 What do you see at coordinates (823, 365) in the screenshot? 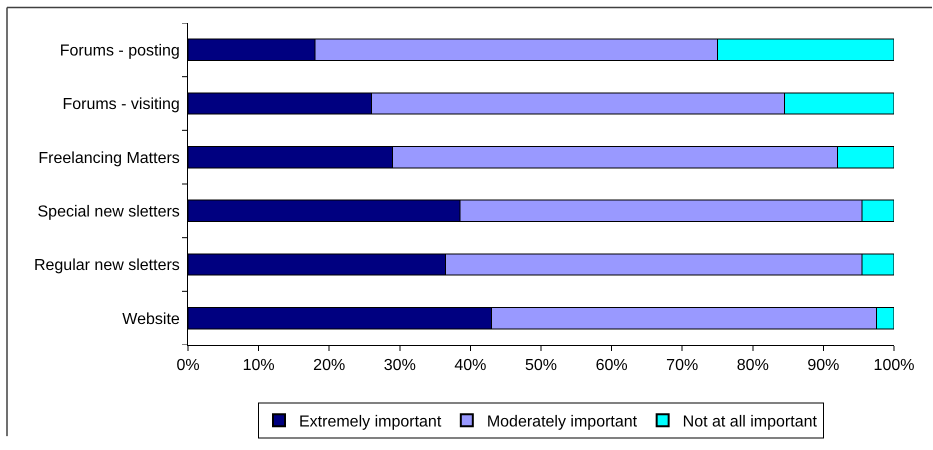
I see `x-tick-label: 90%` at bounding box center [823, 365].